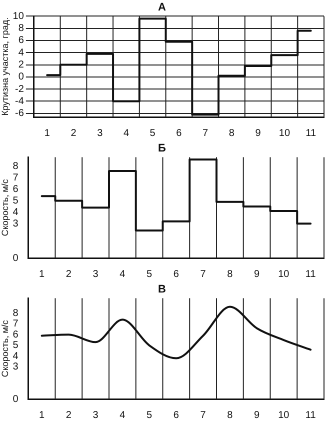 This screenshot has height=424, width=330. I want to click on y-axis-title: Крутизна участка, град., so click(5, 66).